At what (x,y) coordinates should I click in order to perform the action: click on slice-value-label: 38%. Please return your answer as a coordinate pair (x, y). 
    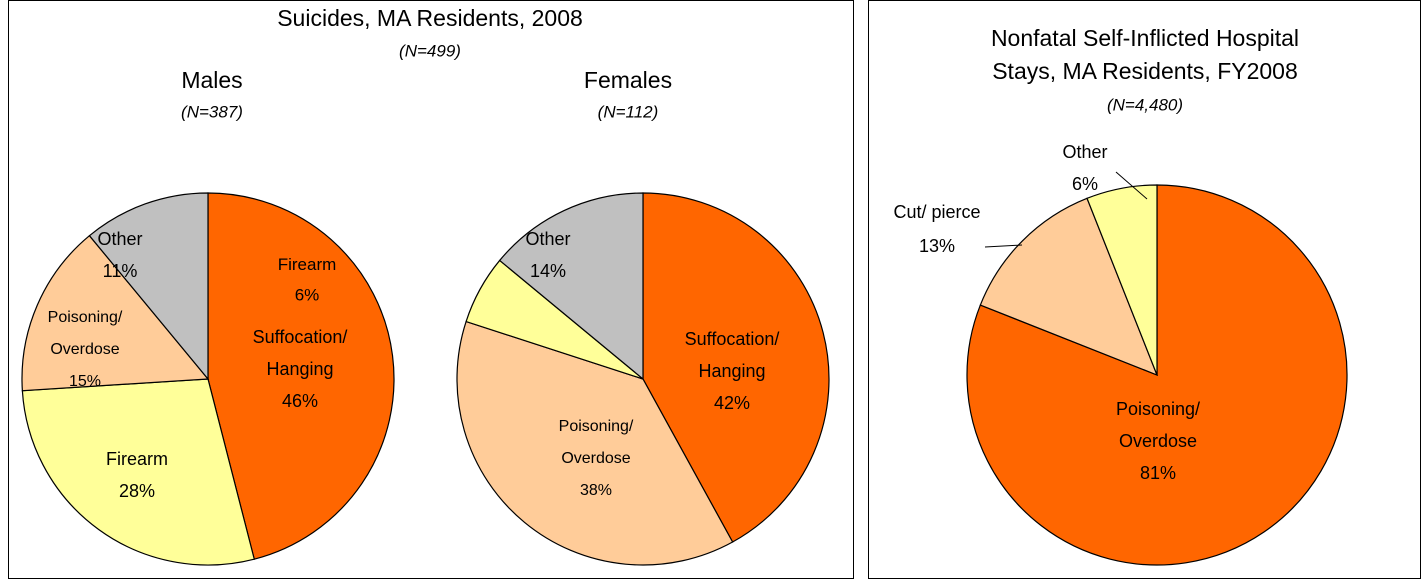
    Looking at the image, I should click on (596, 490).